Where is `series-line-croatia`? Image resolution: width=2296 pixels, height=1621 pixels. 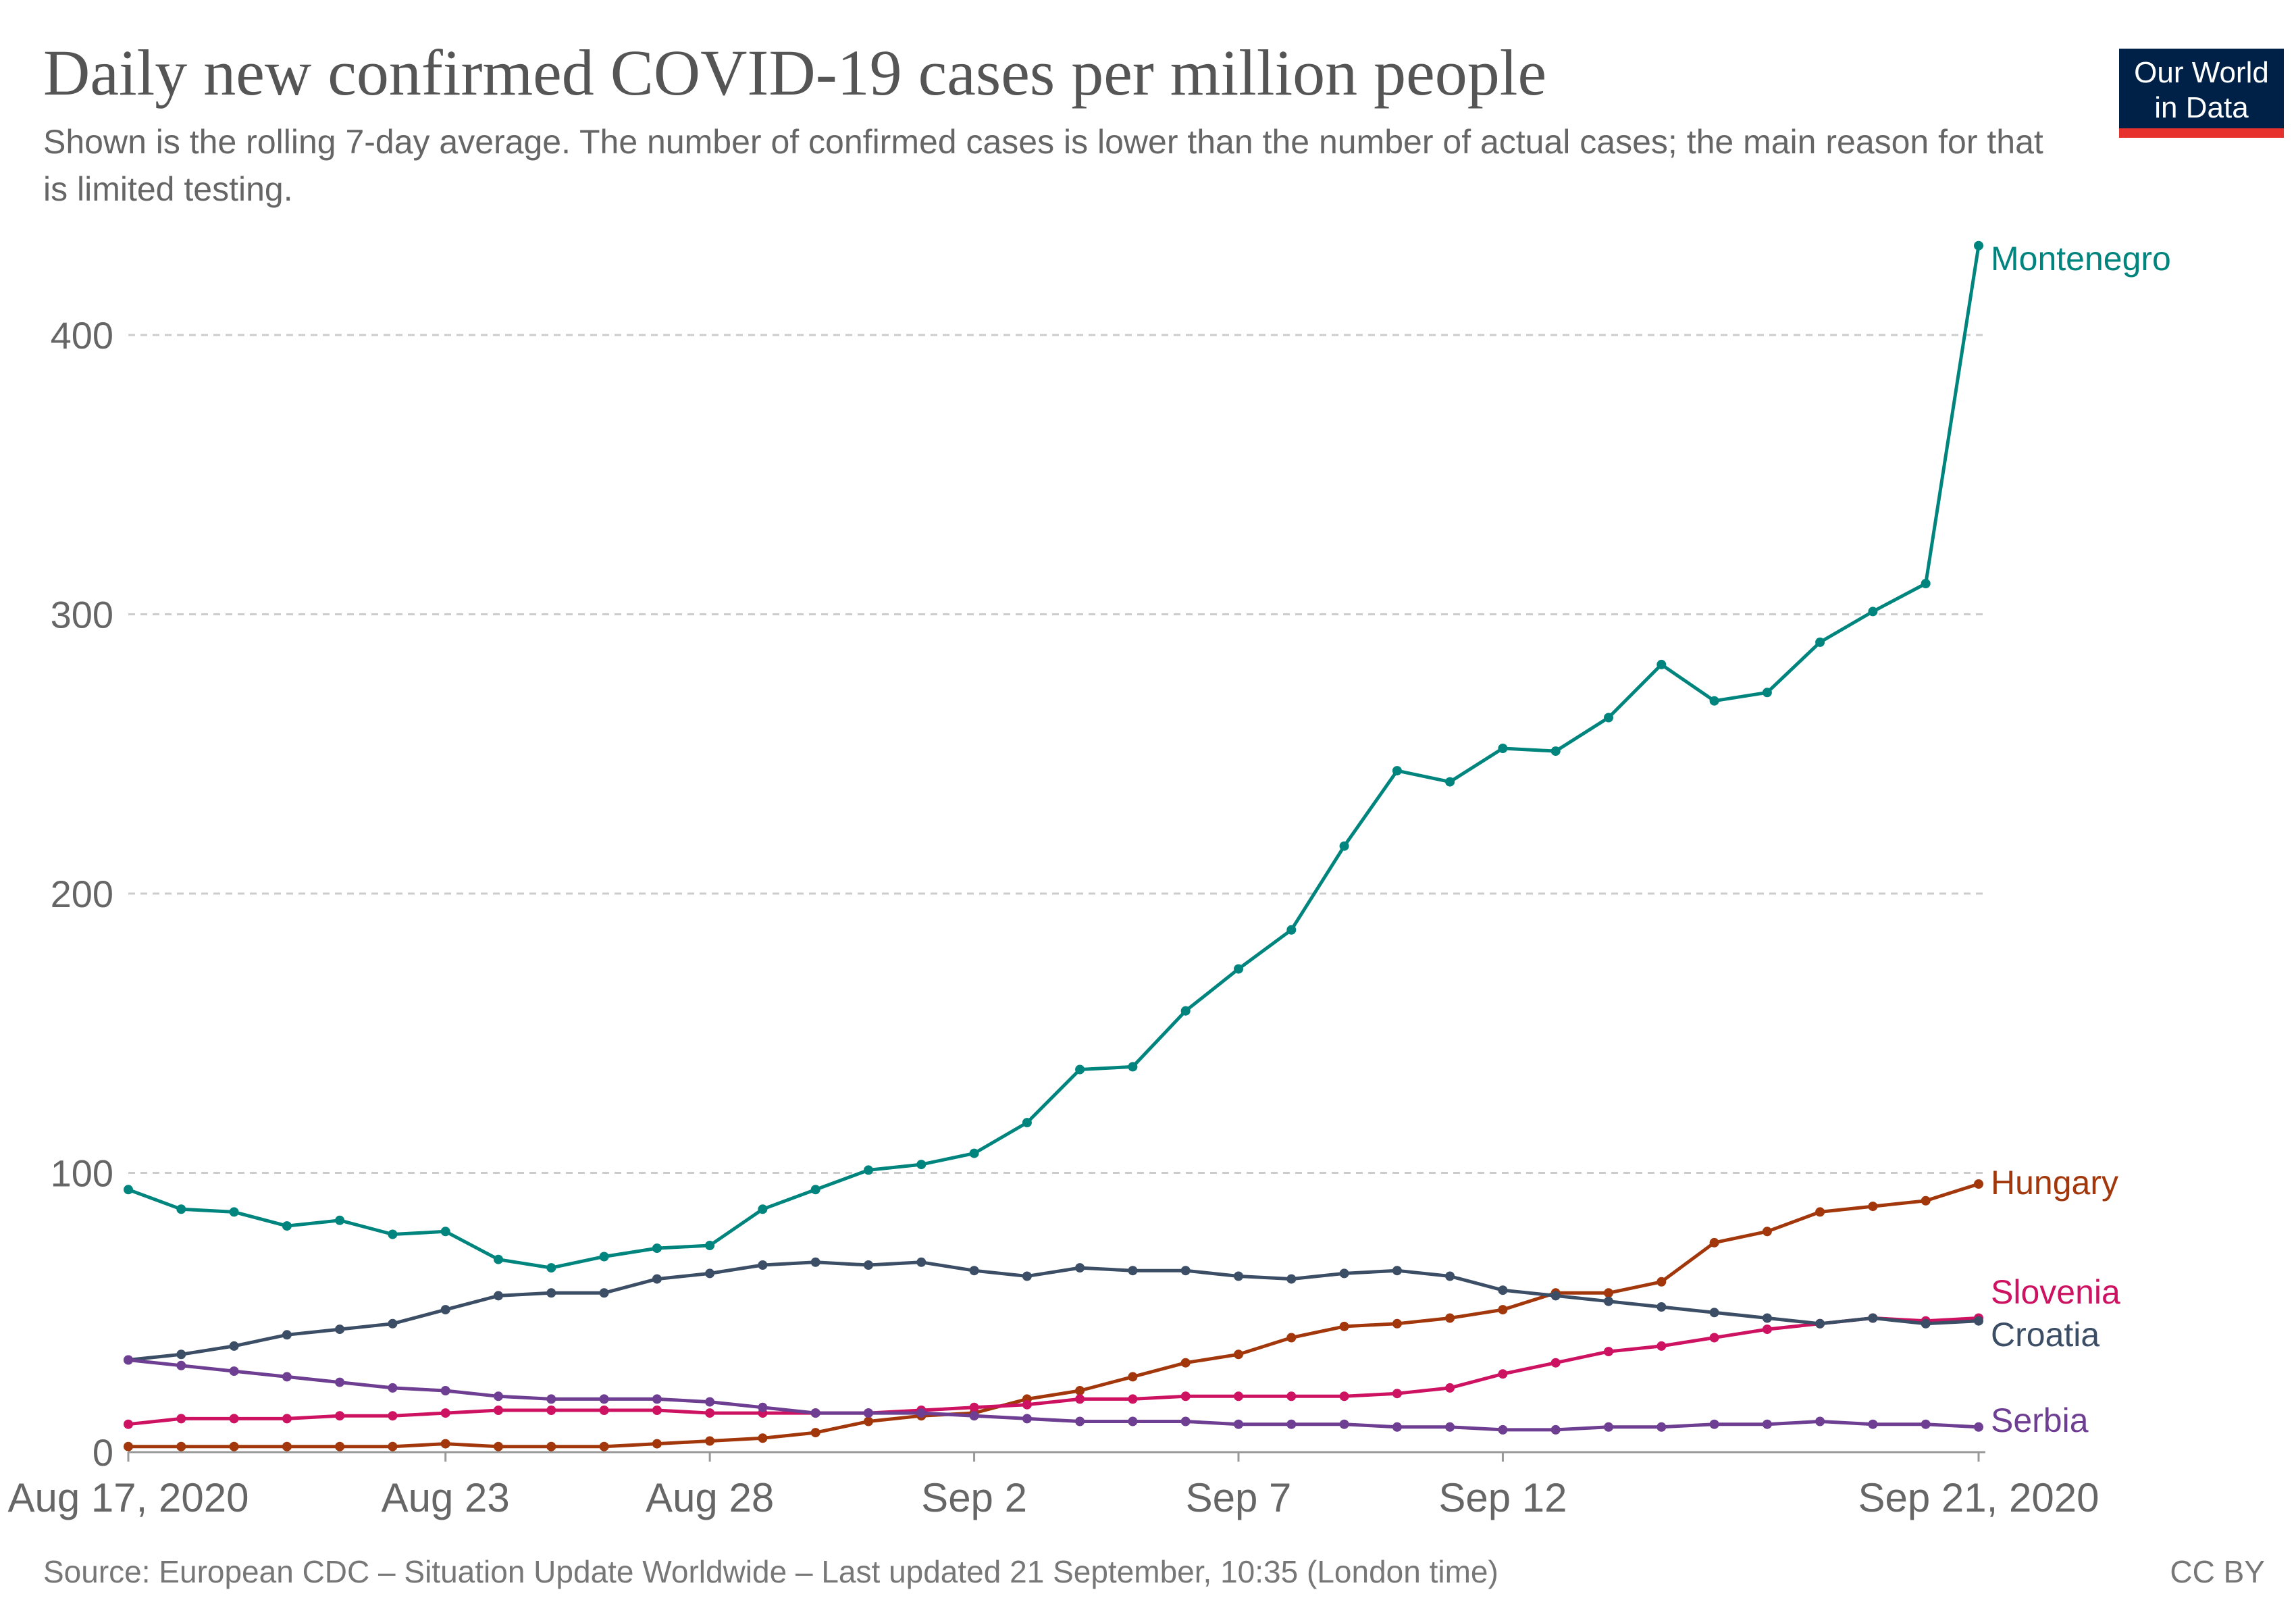 series-line-croatia is located at coordinates (1053, 1311).